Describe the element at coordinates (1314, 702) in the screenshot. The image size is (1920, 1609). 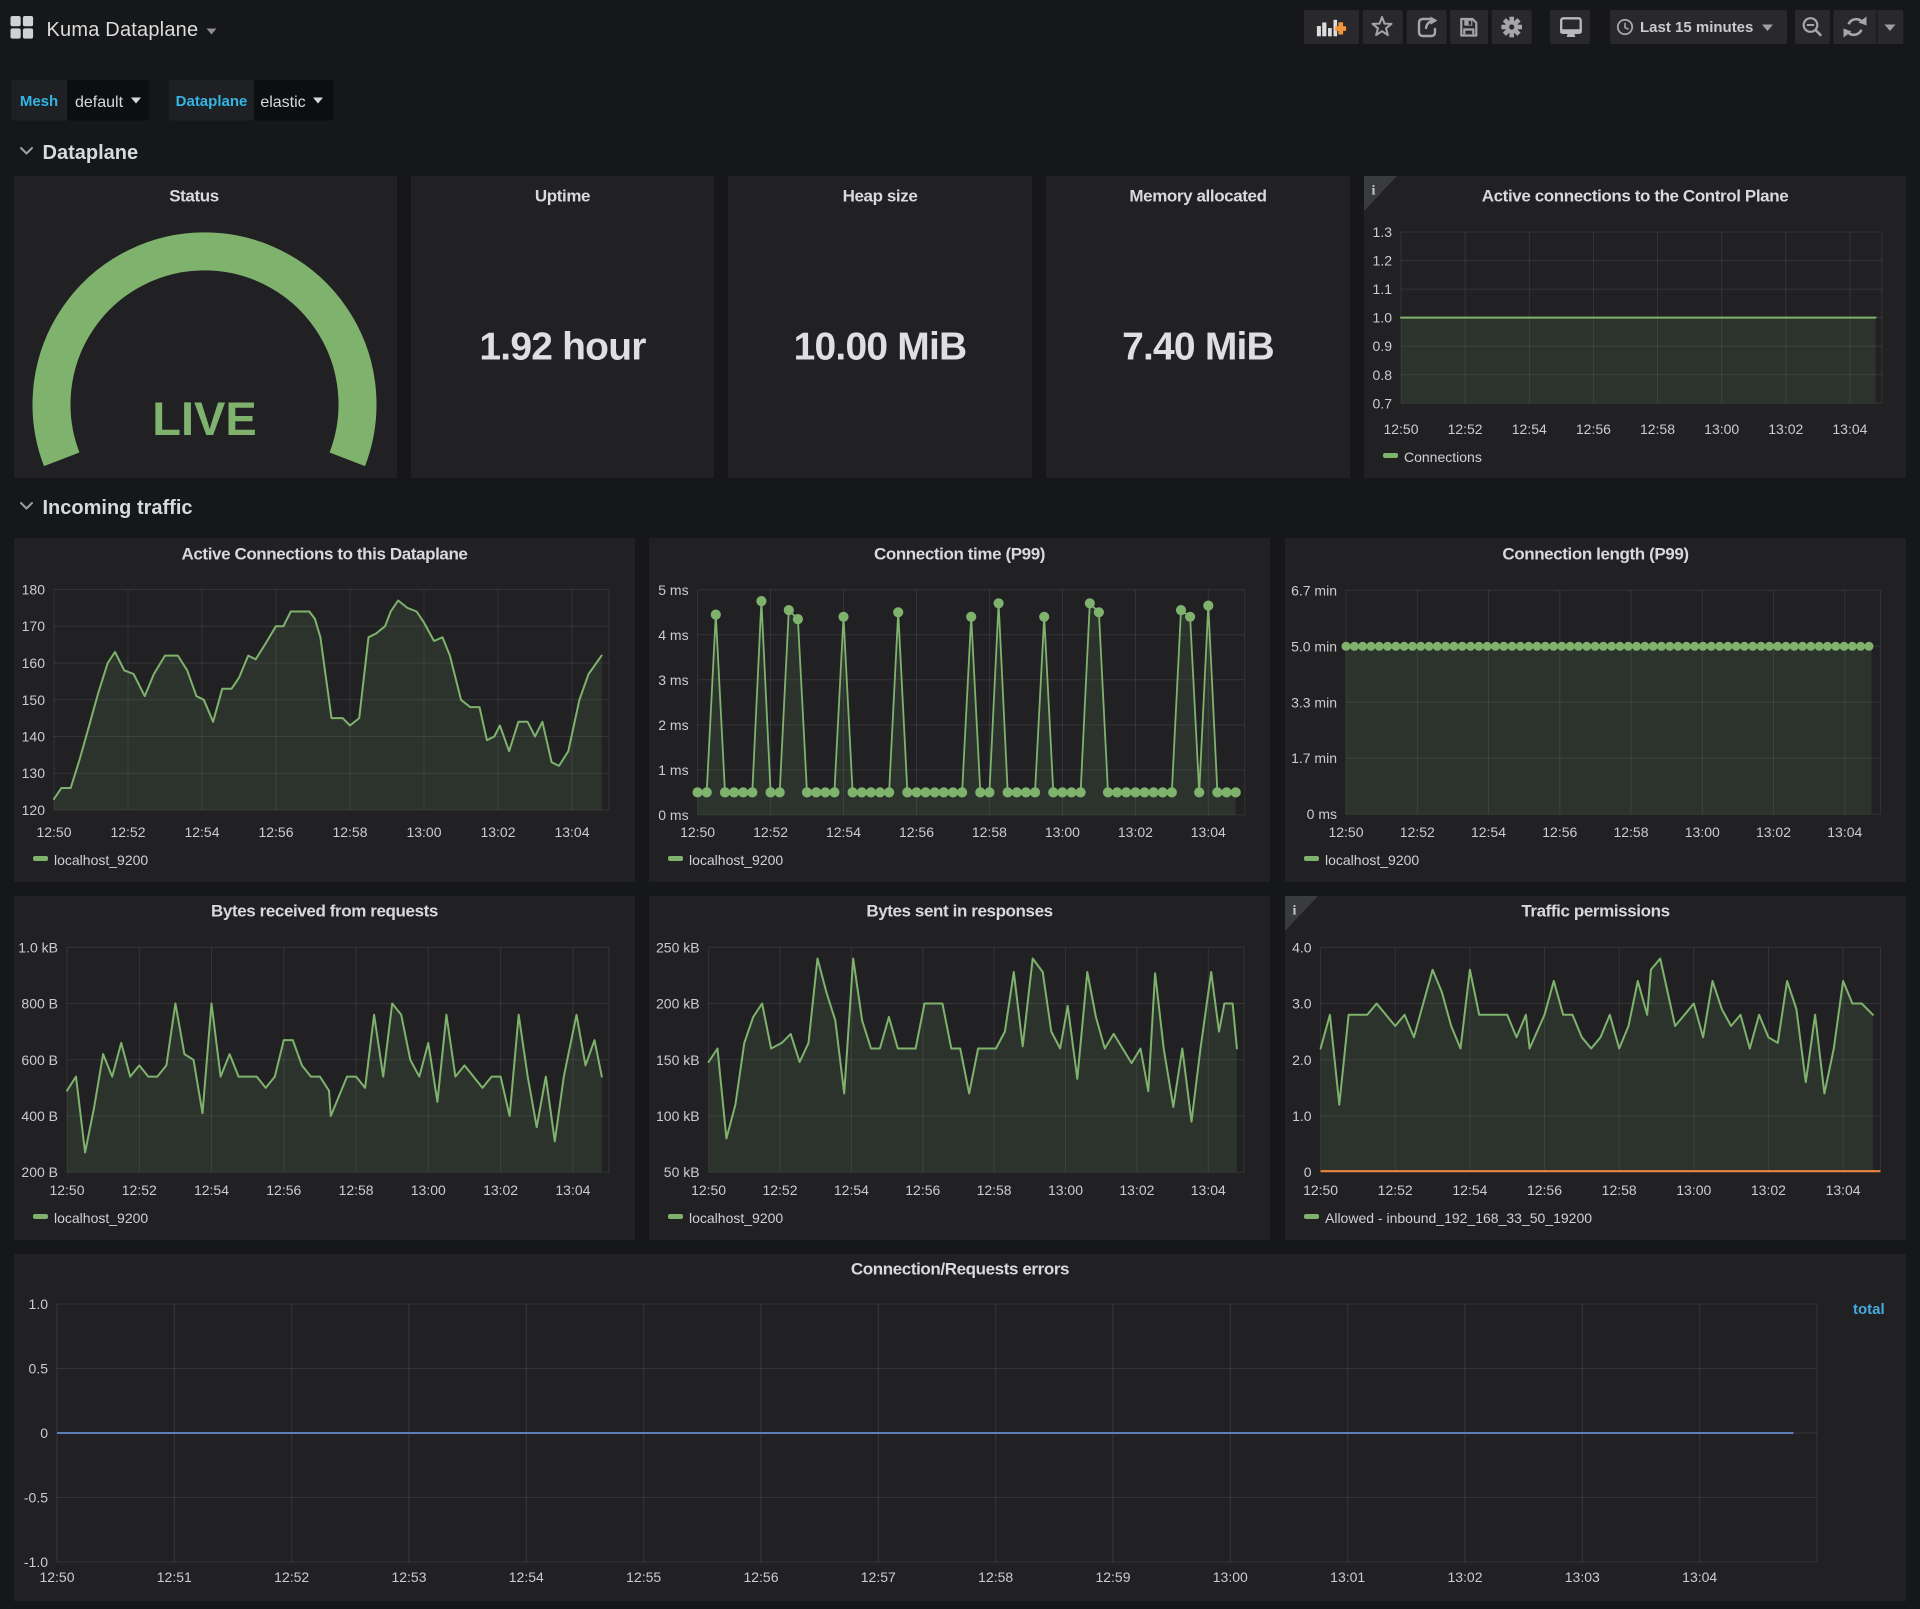
I see `svg-text: 3.3 min` at that location.